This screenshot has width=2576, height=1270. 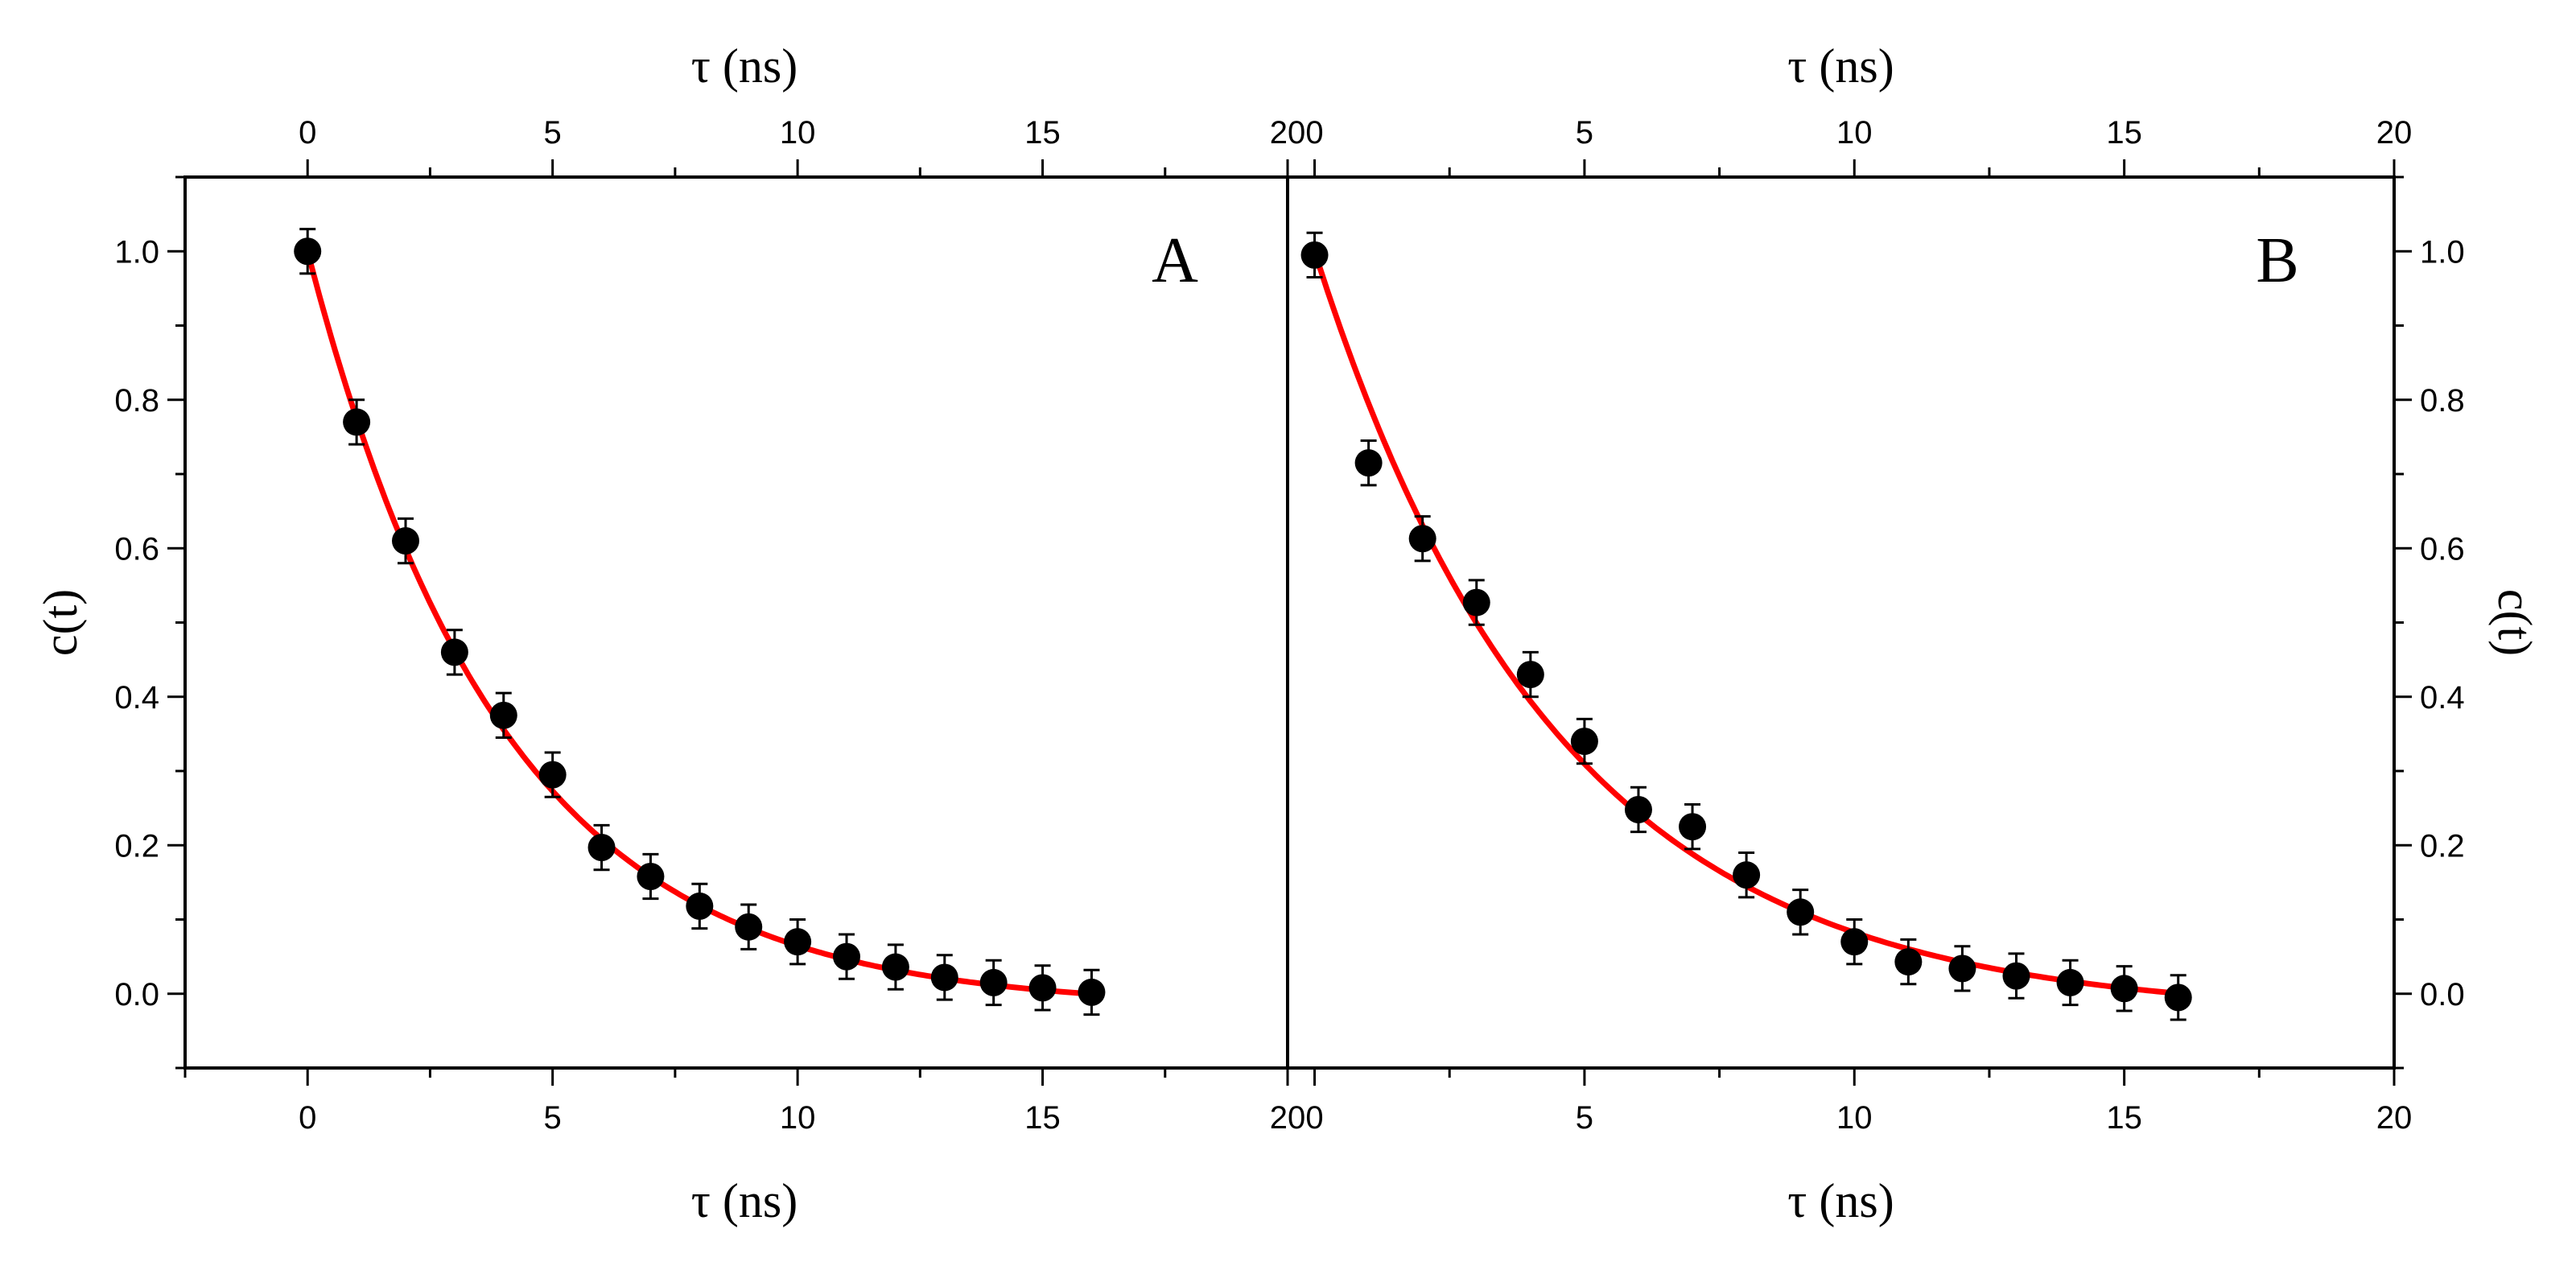 I want to click on panel-a-x-tick-label-bottom: 15, so click(x=1042, y=1118).